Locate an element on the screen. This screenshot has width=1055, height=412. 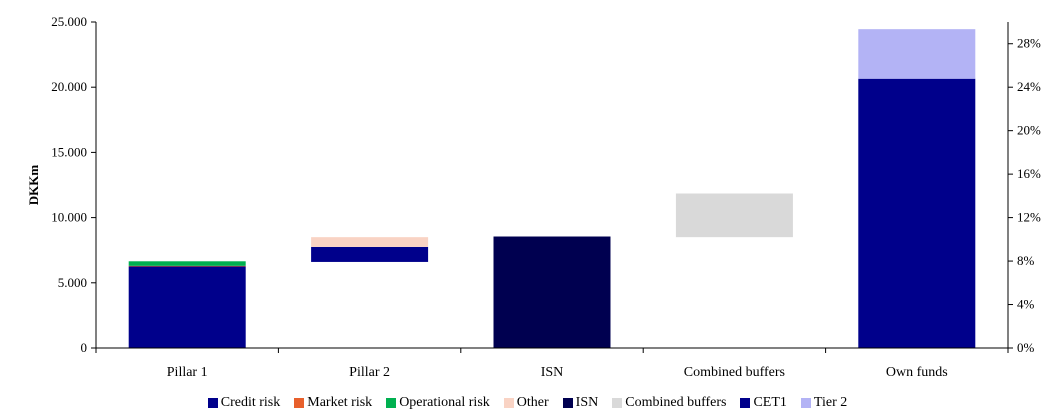
x-tick-label: Combined buffers is located at coordinates (734, 372).